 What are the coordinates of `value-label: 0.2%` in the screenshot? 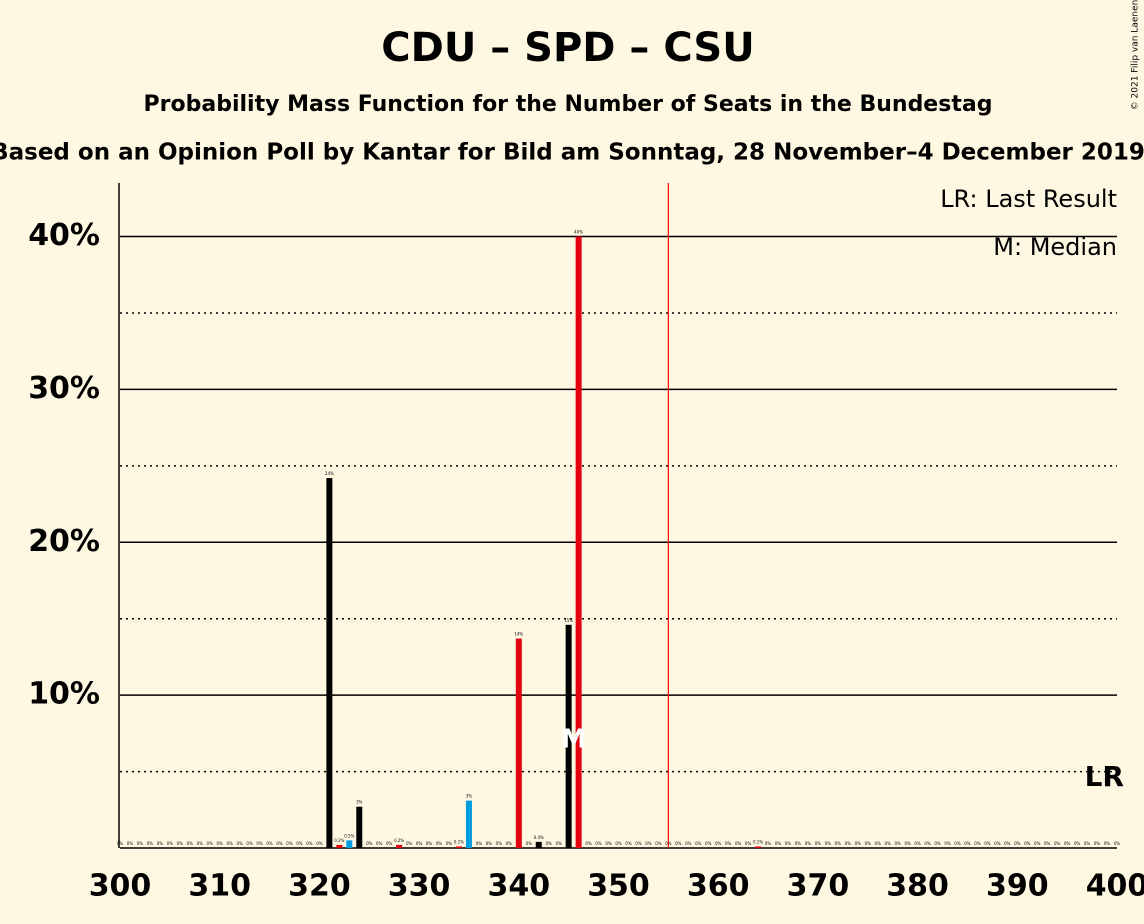 It's located at (339, 840).